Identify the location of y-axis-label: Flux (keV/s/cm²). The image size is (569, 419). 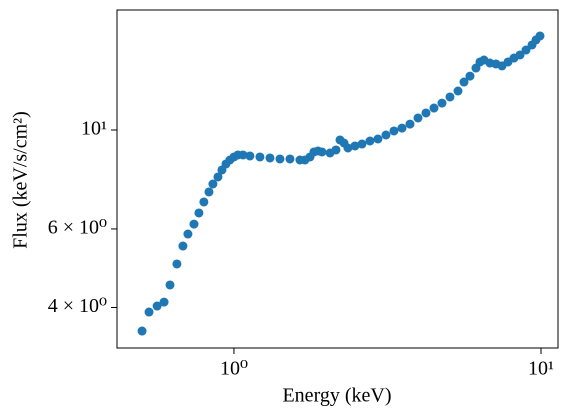
(21, 180).